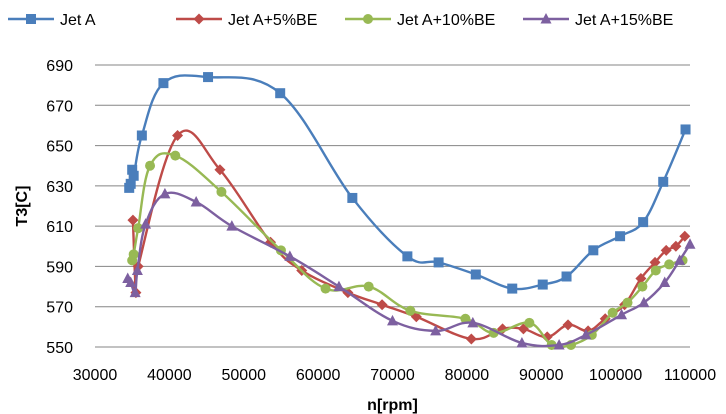 This screenshot has width=726, height=414. Describe the element at coordinates (690, 375) in the screenshot. I see `x-tick-label: 110000` at that location.